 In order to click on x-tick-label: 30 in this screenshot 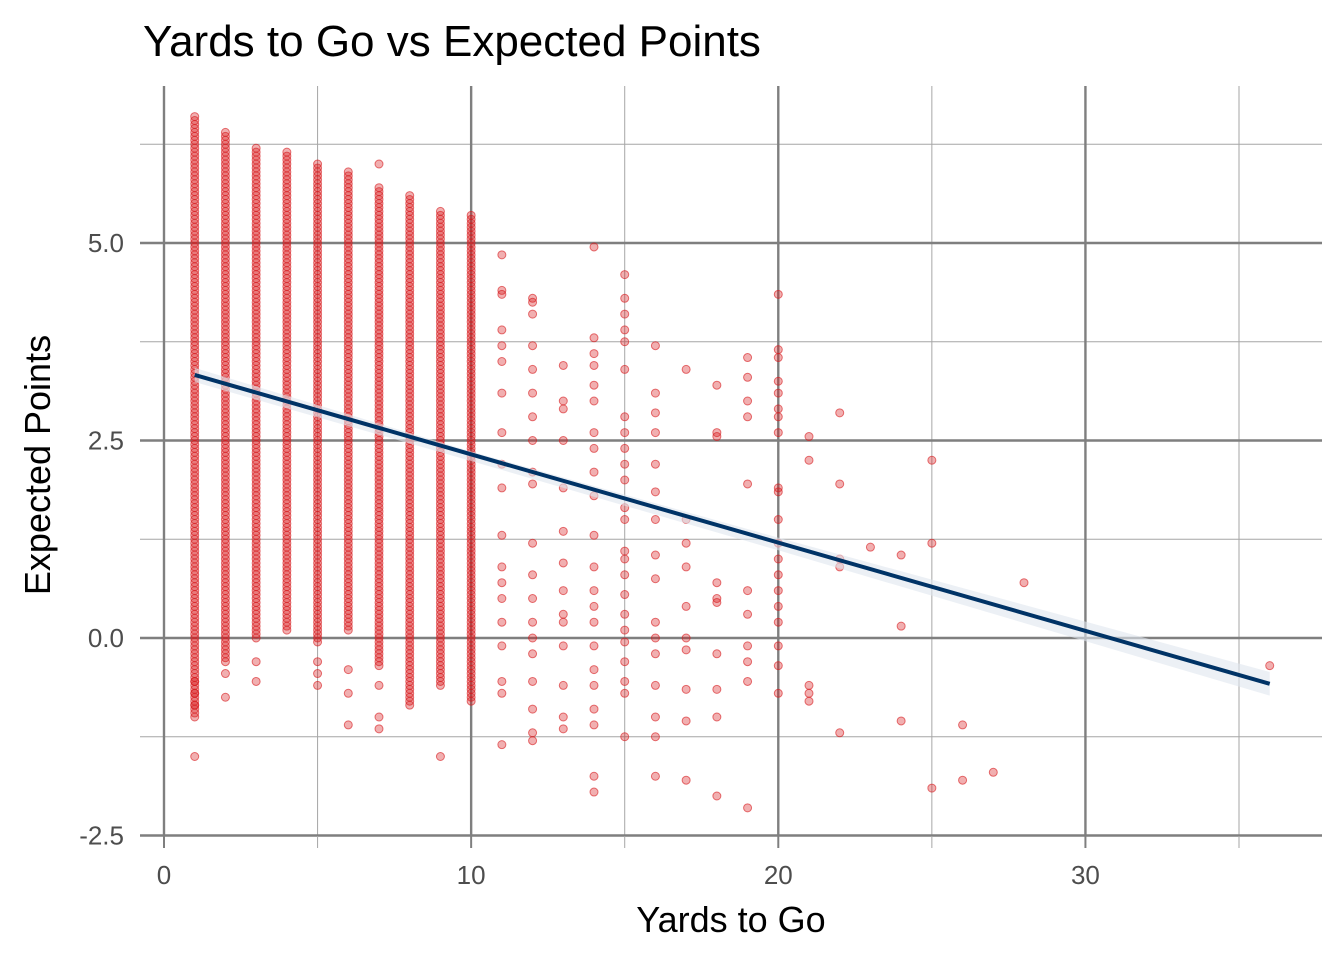, I will do `click(1085, 875)`.